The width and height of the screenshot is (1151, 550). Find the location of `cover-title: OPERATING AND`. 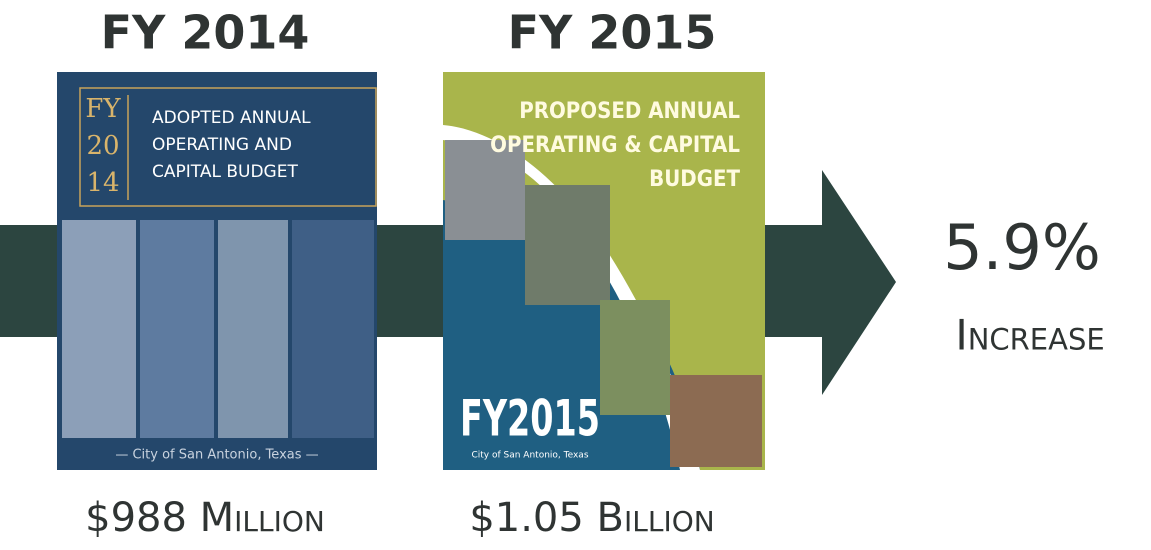

cover-title: OPERATING AND is located at coordinates (222, 145).